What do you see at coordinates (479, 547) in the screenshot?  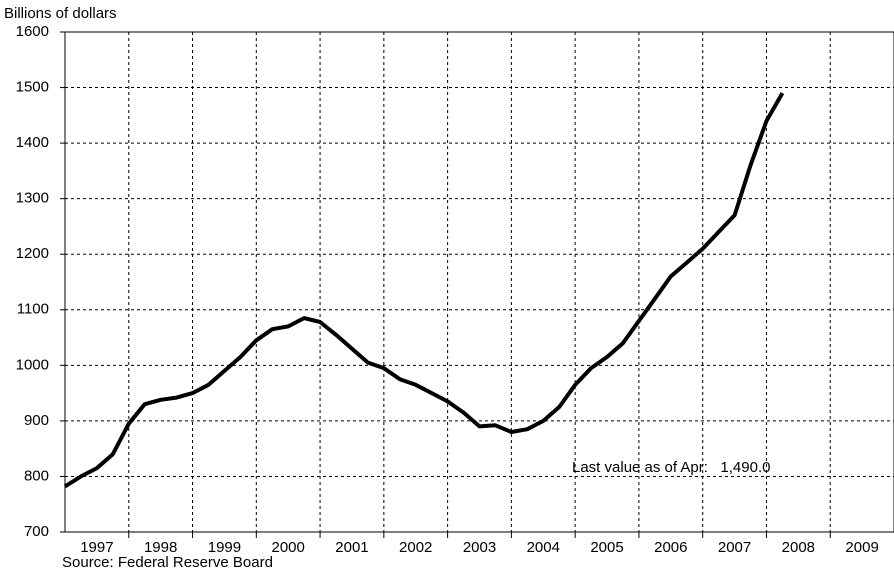 I see `x-tick-label: 2003` at bounding box center [479, 547].